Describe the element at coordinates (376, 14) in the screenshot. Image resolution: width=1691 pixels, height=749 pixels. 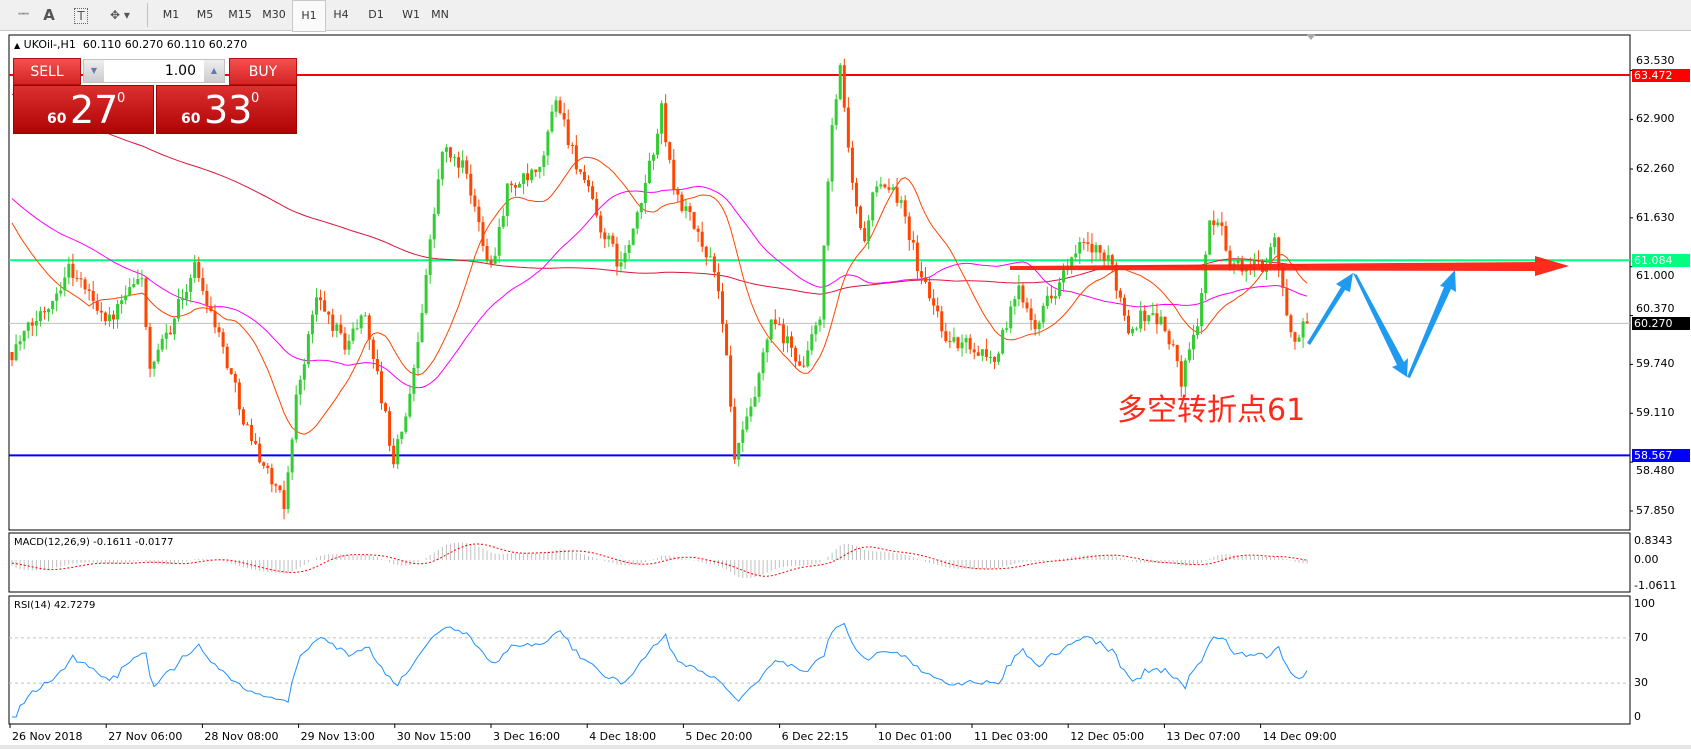
I see `timeframe-d1: D1` at that location.